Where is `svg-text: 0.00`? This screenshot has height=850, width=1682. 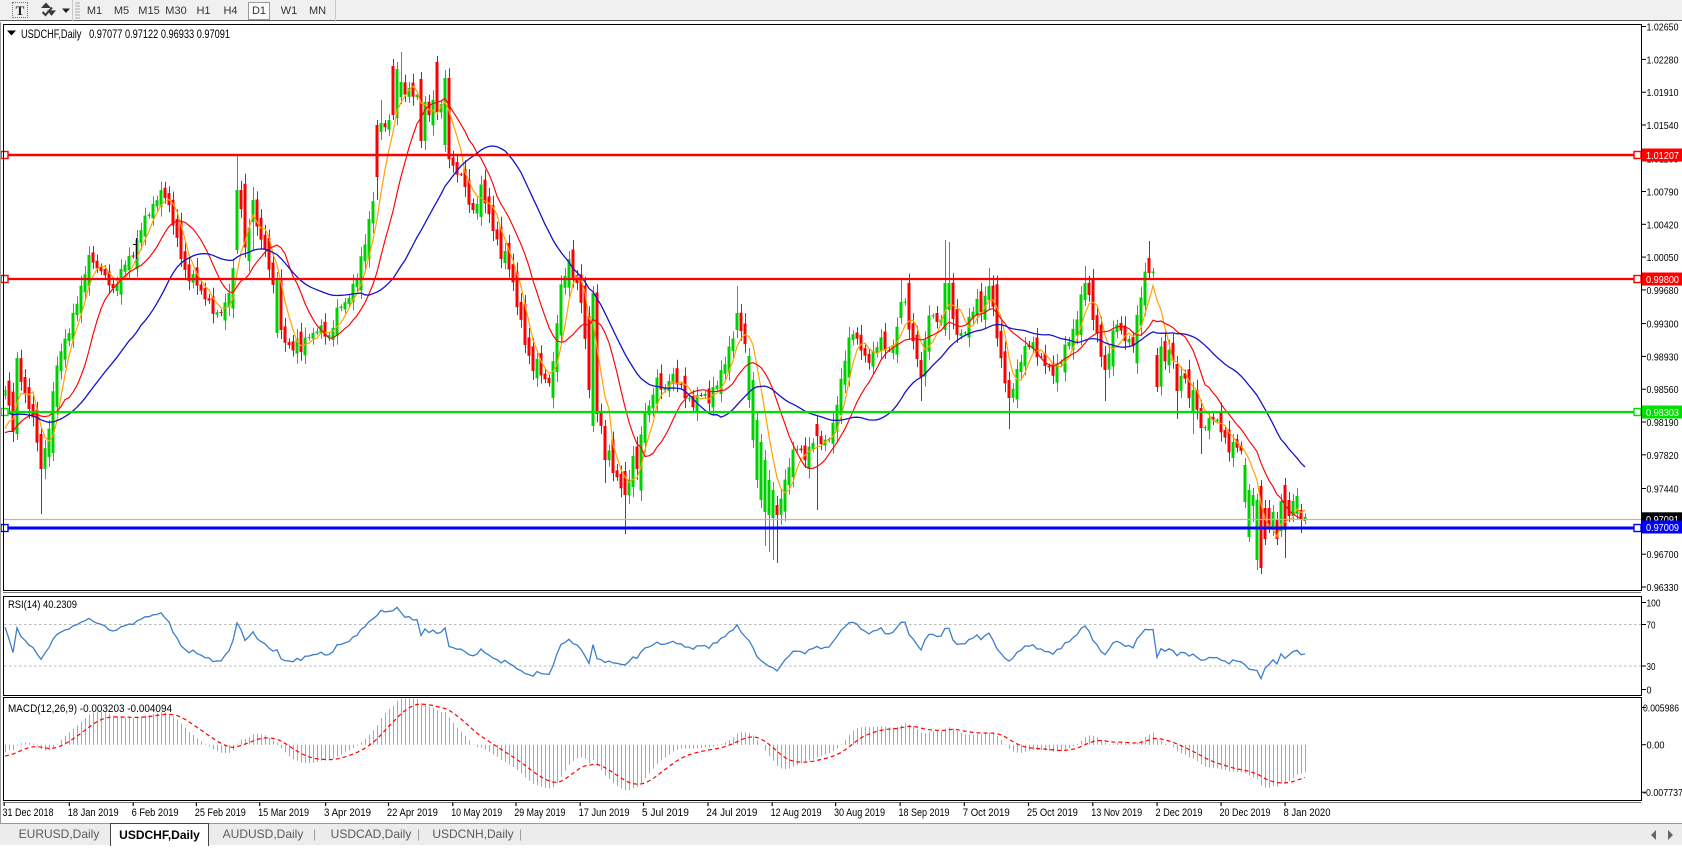 svg-text: 0.00 is located at coordinates (1656, 746).